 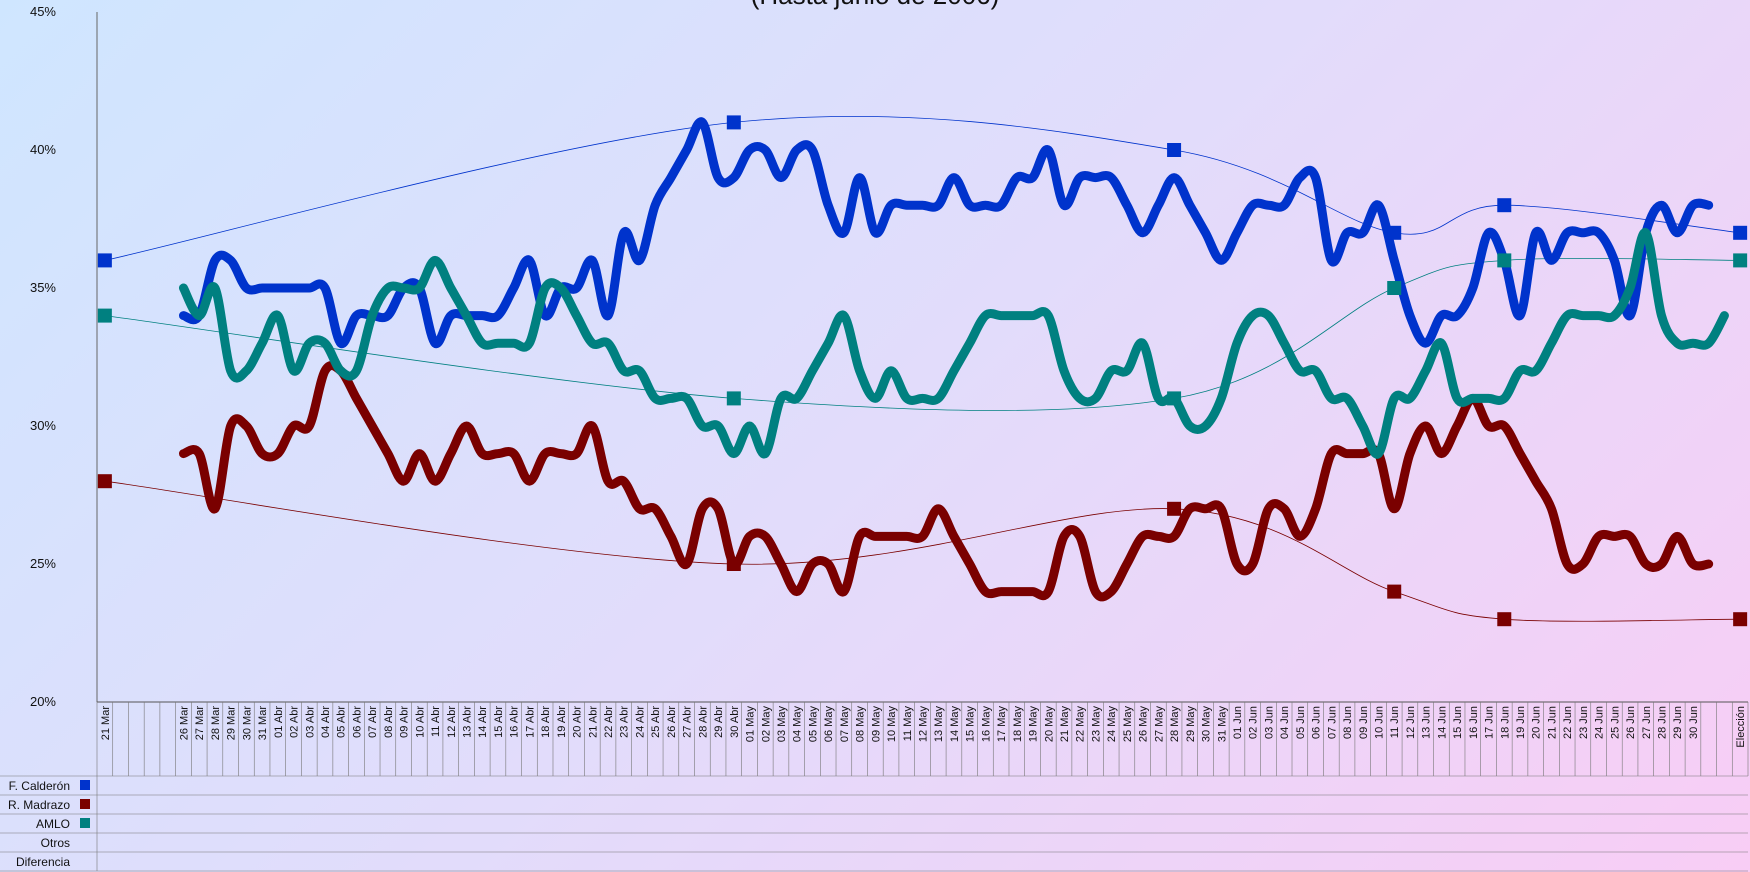 What do you see at coordinates (43, 287) in the screenshot?
I see `y-tick-label: 35%` at bounding box center [43, 287].